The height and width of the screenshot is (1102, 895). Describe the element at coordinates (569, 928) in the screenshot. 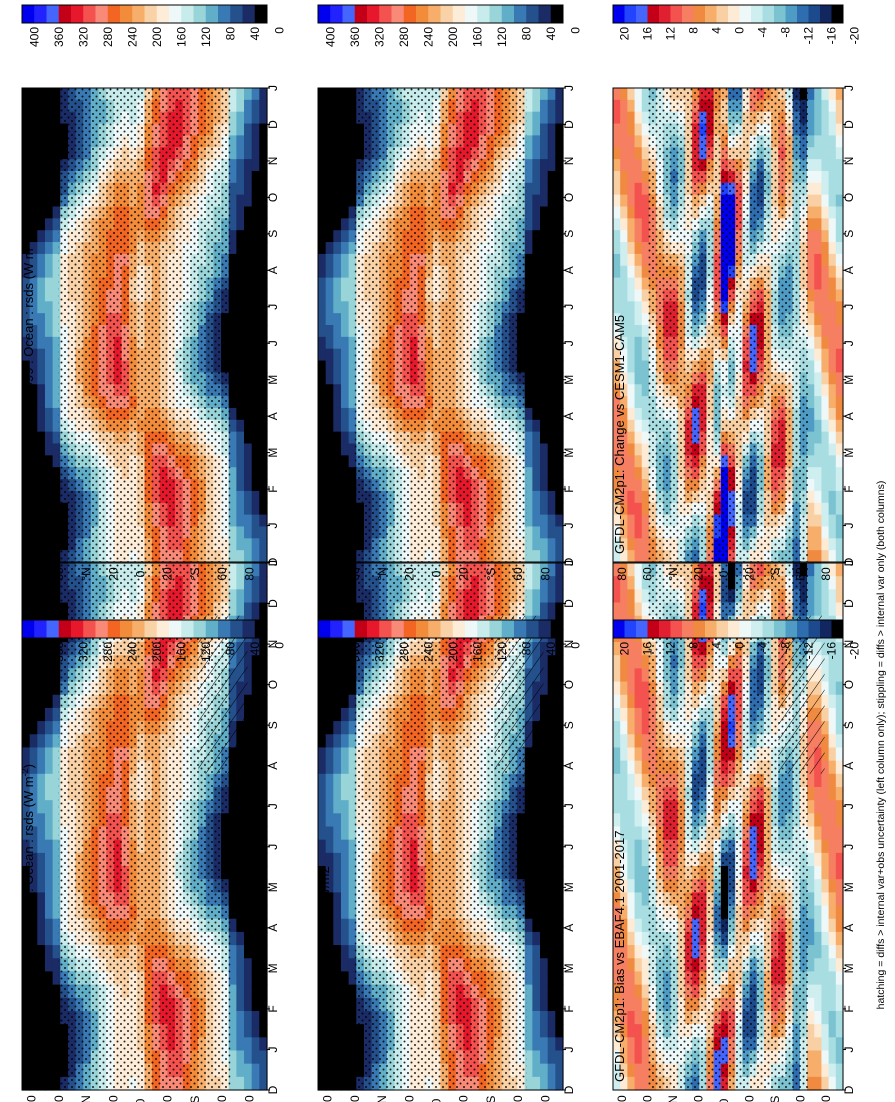

I see `month-tick-label: A` at that location.